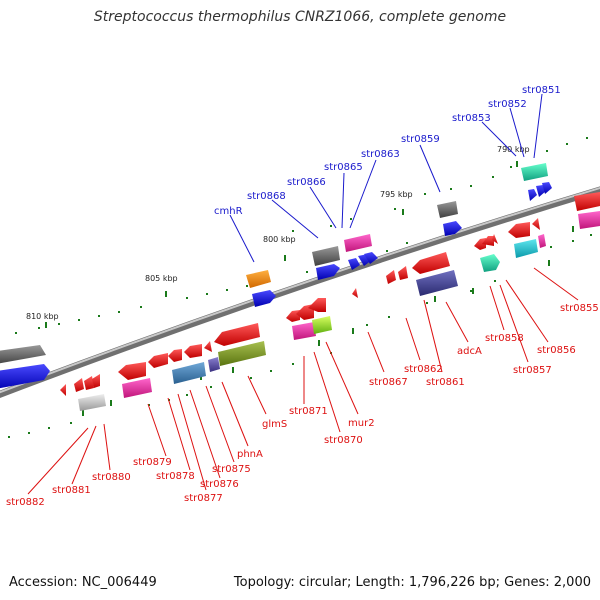 The width and height of the screenshot is (600, 600). Describe the element at coordinates (396, 194) in the screenshot. I see `kbp-label-795: 795 kbp` at that location.